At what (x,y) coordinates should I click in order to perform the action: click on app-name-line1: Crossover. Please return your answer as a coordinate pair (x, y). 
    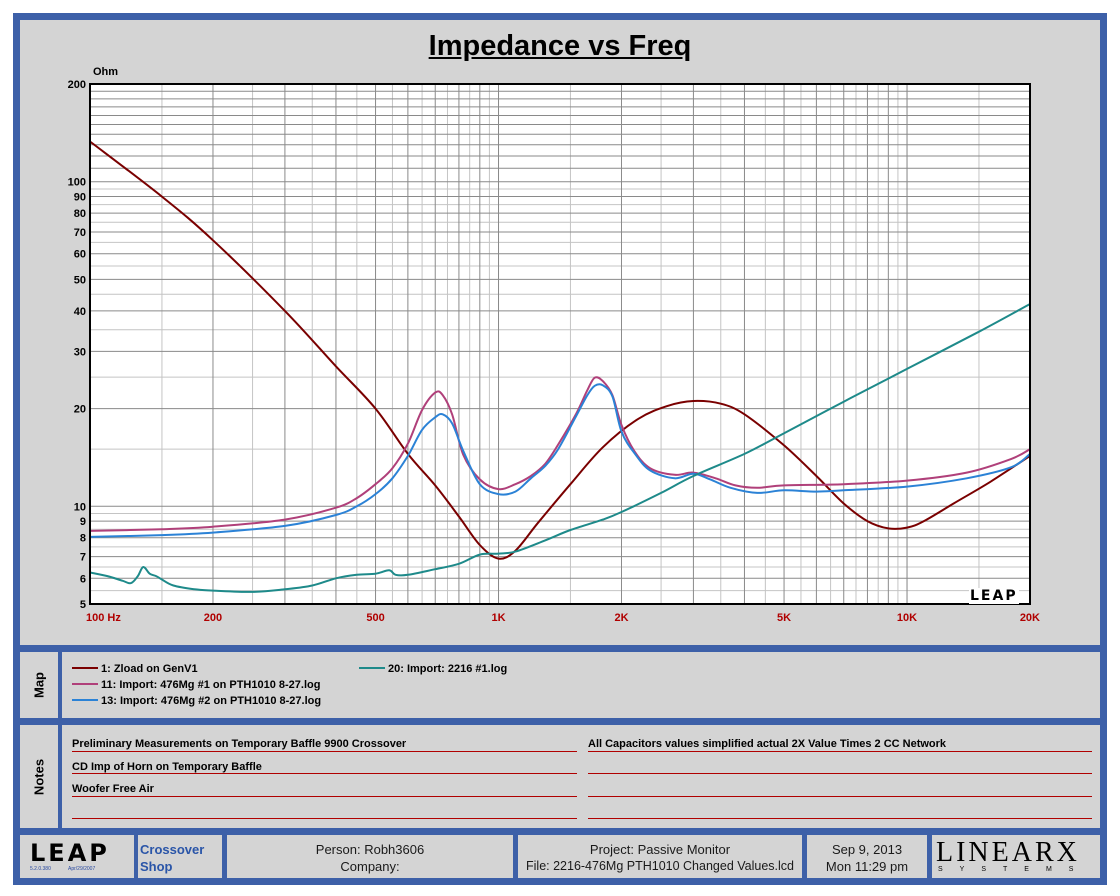
    Looking at the image, I should click on (172, 849).